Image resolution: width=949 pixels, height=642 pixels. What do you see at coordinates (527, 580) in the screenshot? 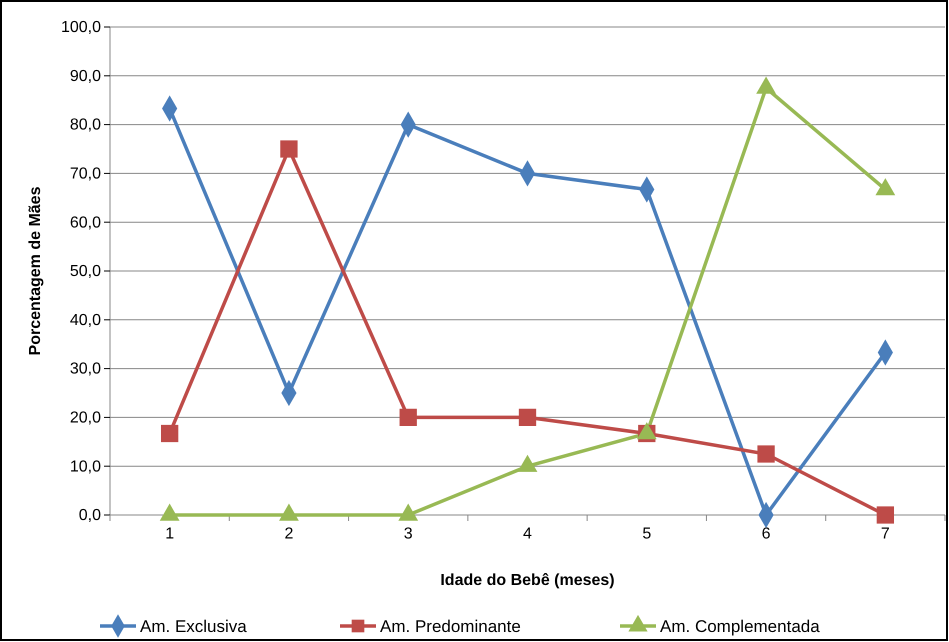
I see `x-axis-title: Idade do Bebê (meses)` at bounding box center [527, 580].